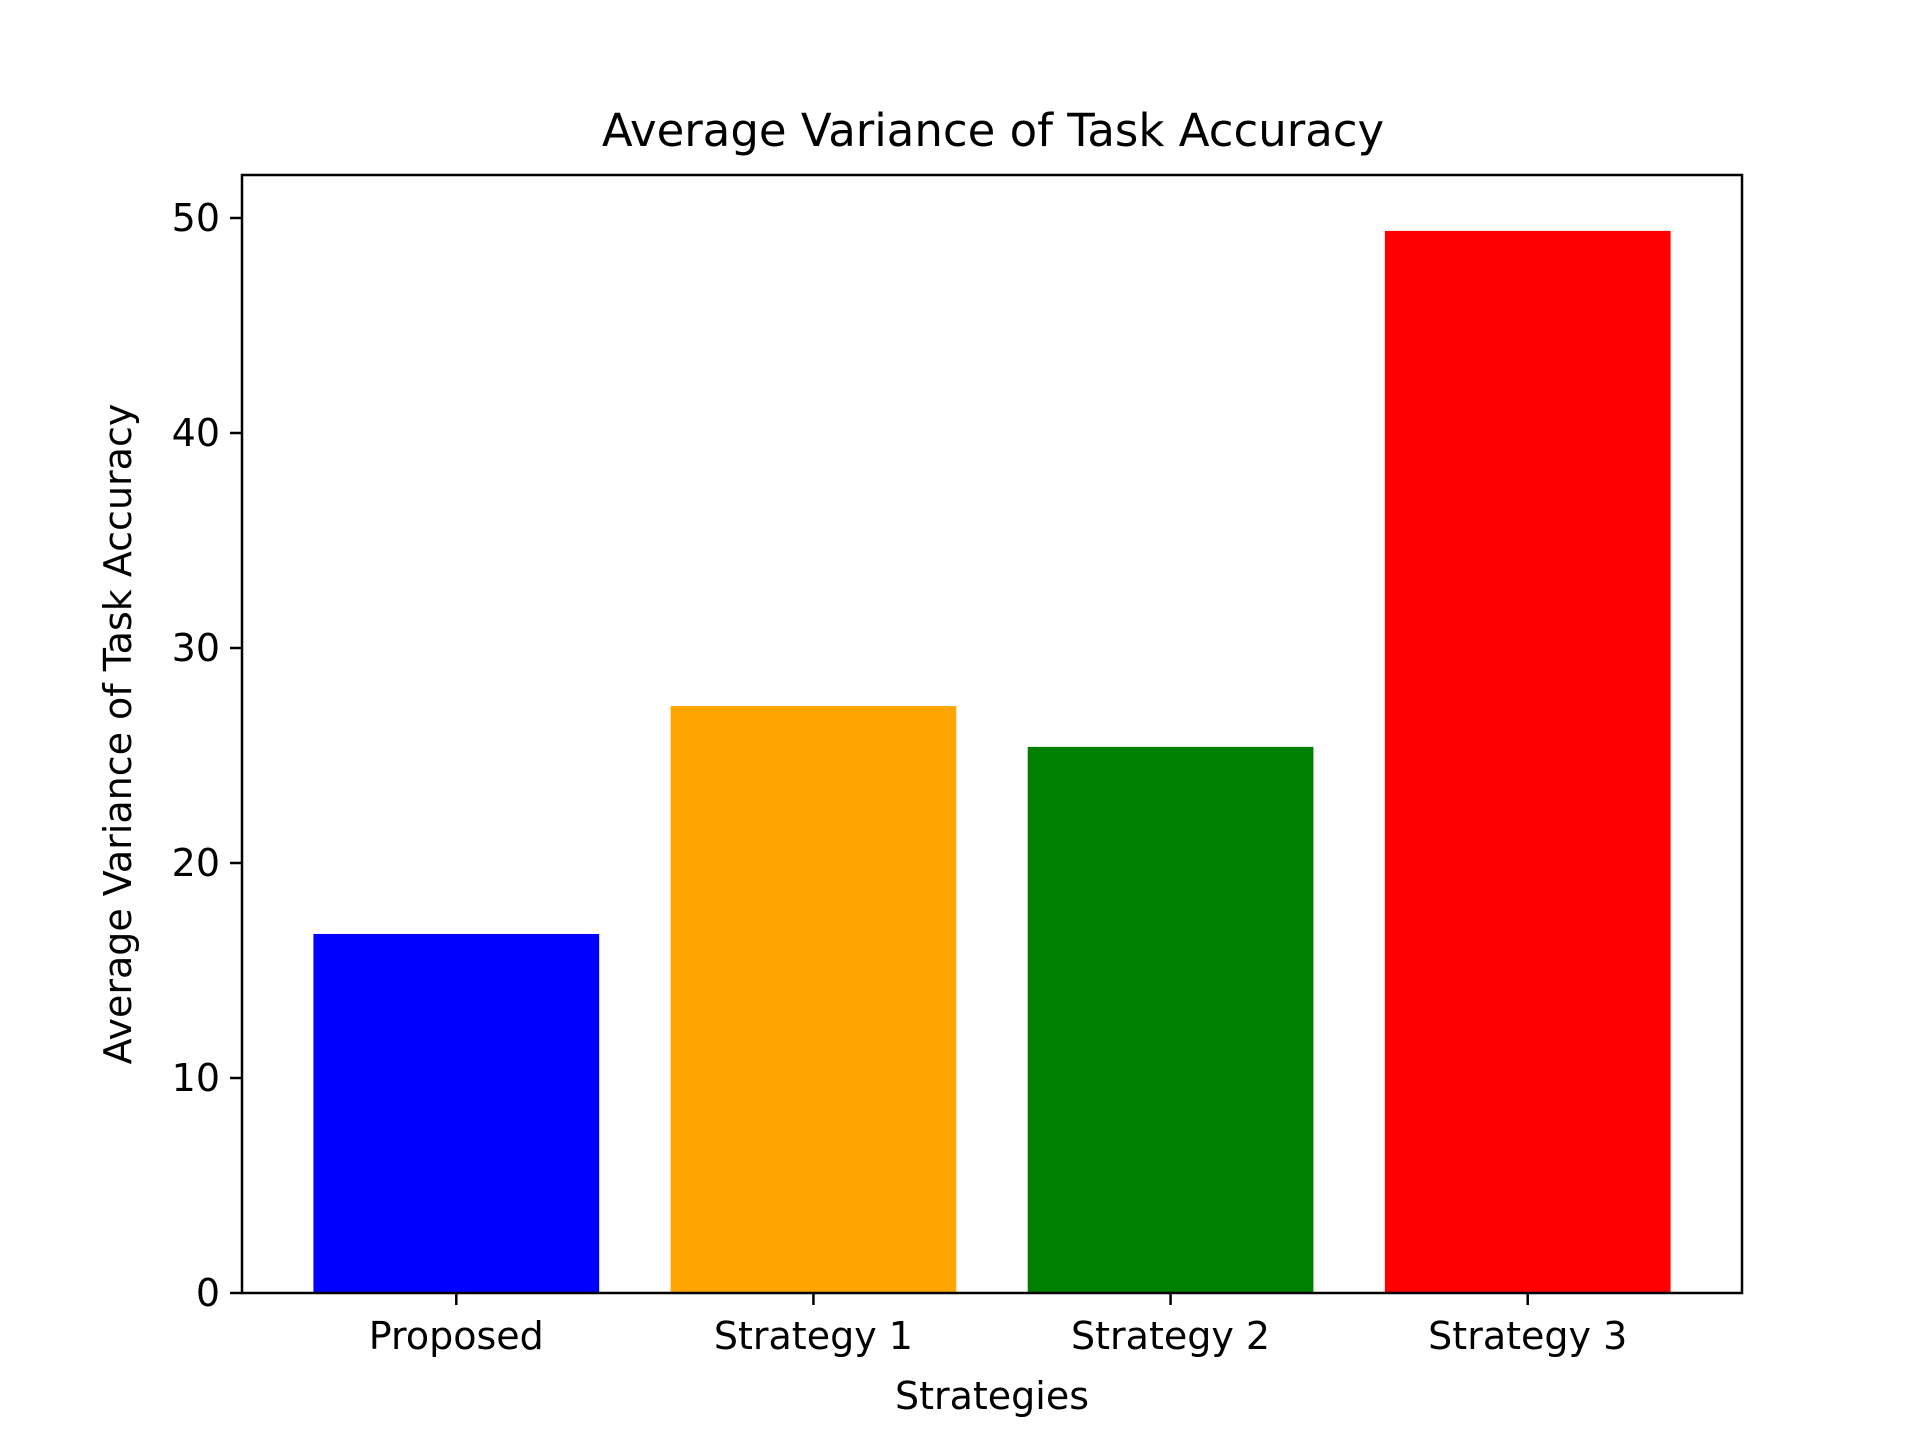 The height and width of the screenshot is (1440, 1920). What do you see at coordinates (196, 648) in the screenshot?
I see `y-tick-label: 30` at bounding box center [196, 648].